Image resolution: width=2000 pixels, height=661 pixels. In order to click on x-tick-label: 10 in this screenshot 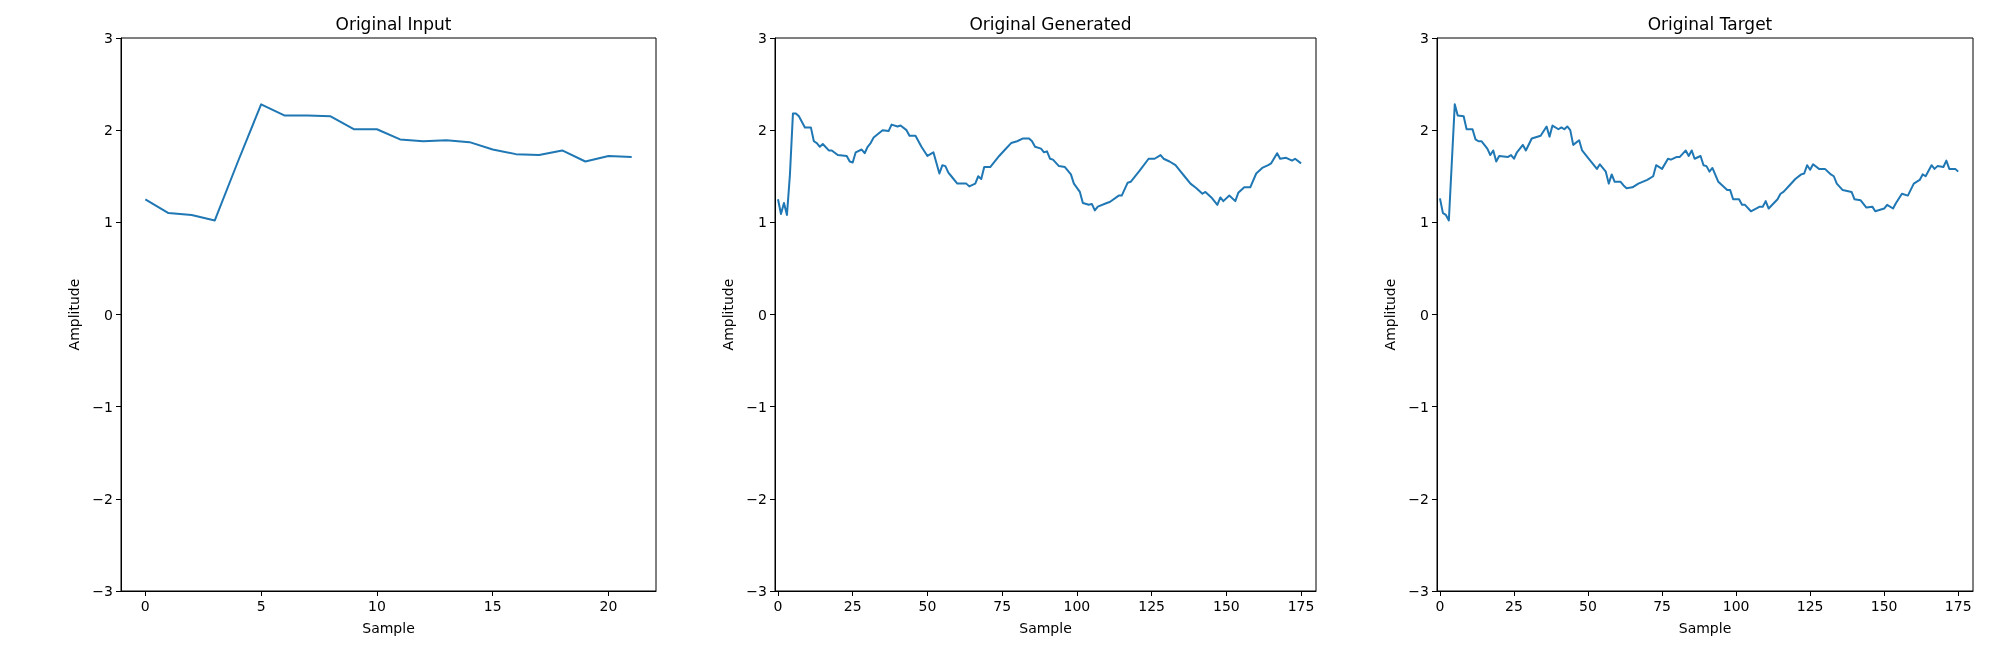, I will do `click(377, 606)`.